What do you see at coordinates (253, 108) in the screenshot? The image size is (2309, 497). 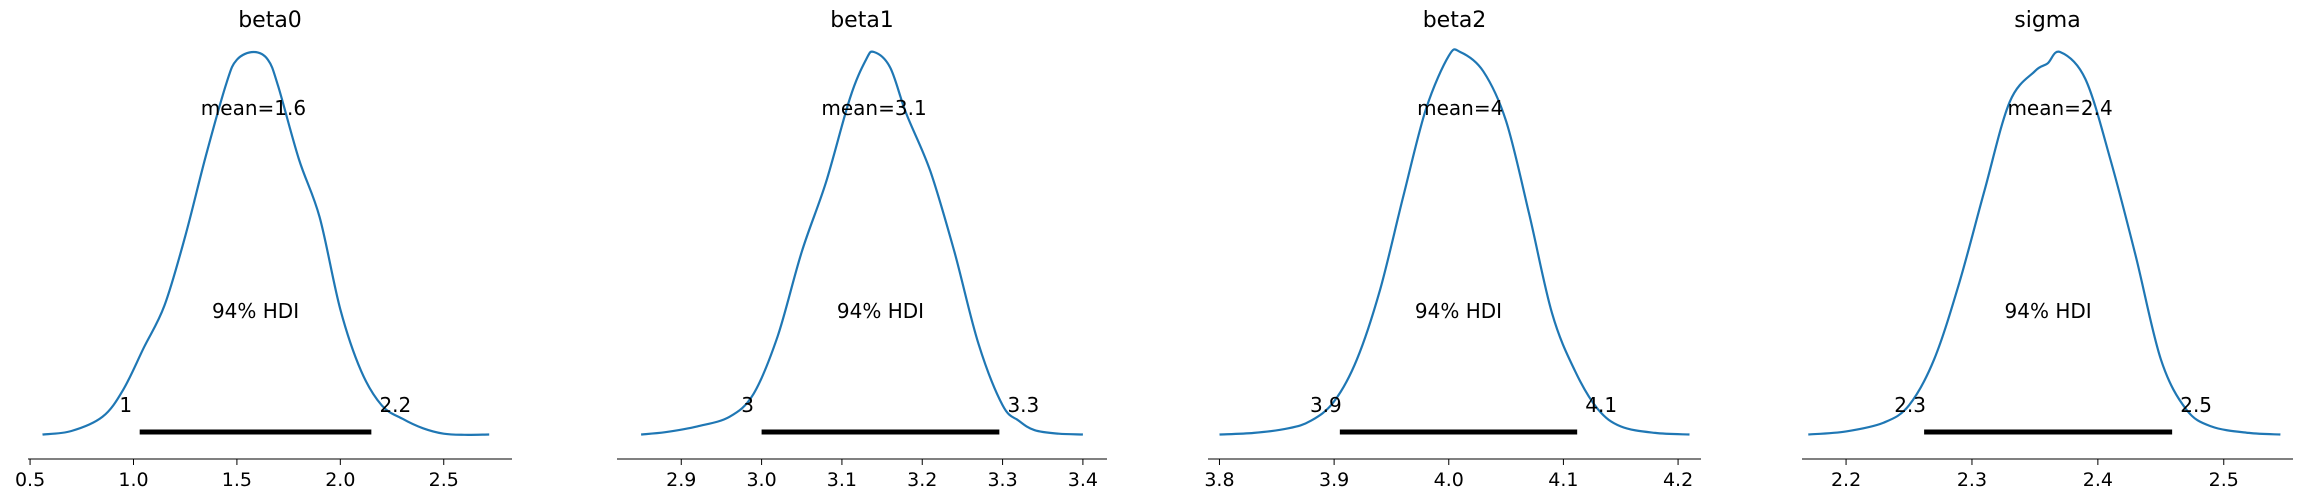 I see `mean-label: mean=1.6` at bounding box center [253, 108].